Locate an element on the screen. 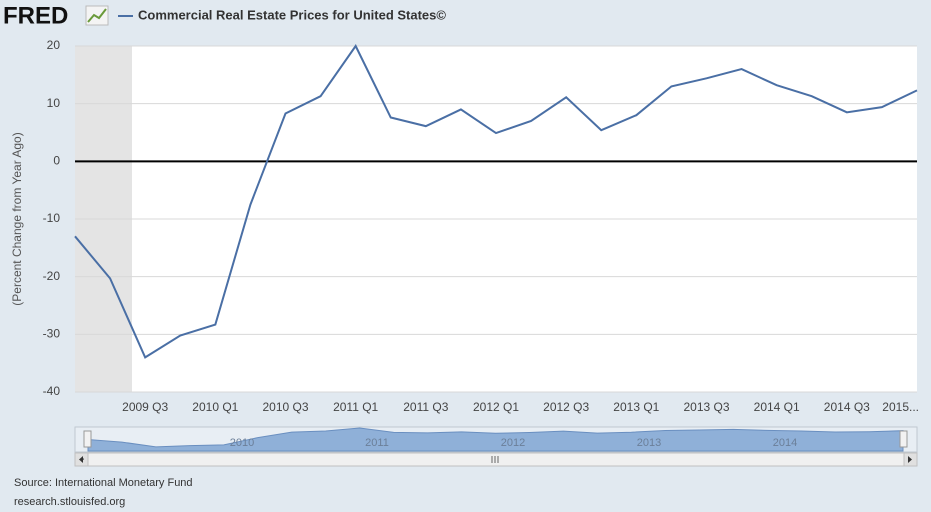  x-tick-label: 2010 Q3 is located at coordinates (285, 407).